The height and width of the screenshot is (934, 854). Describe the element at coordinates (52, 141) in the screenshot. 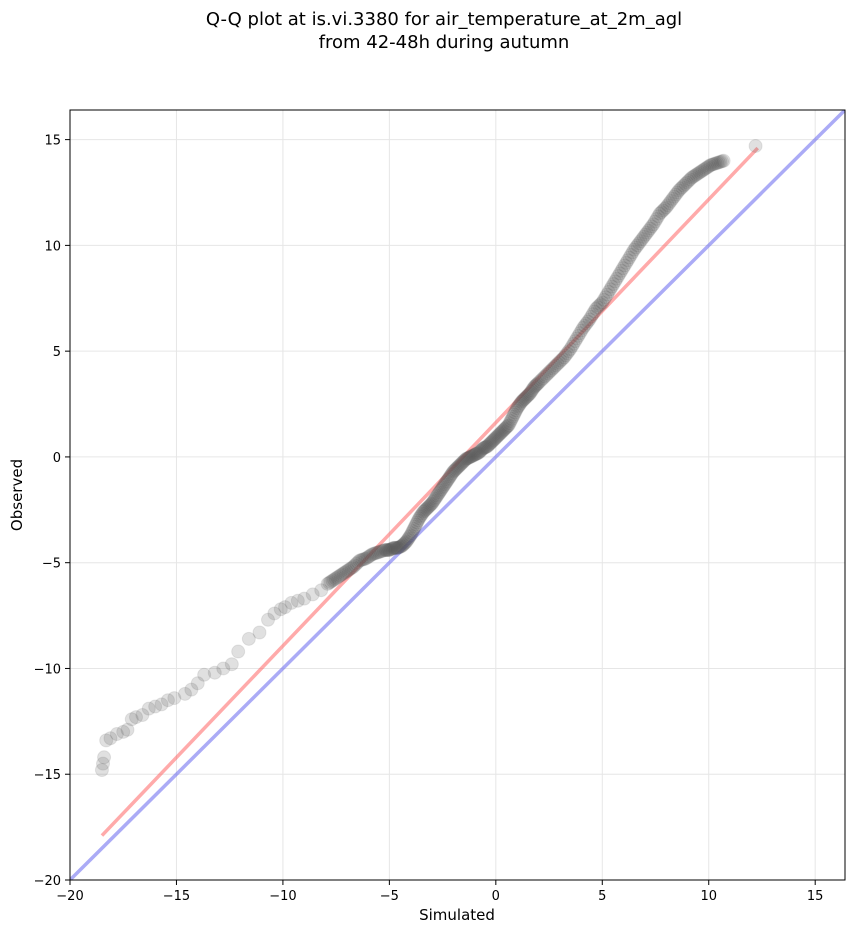

I see `y-tick-label: 15` at that location.